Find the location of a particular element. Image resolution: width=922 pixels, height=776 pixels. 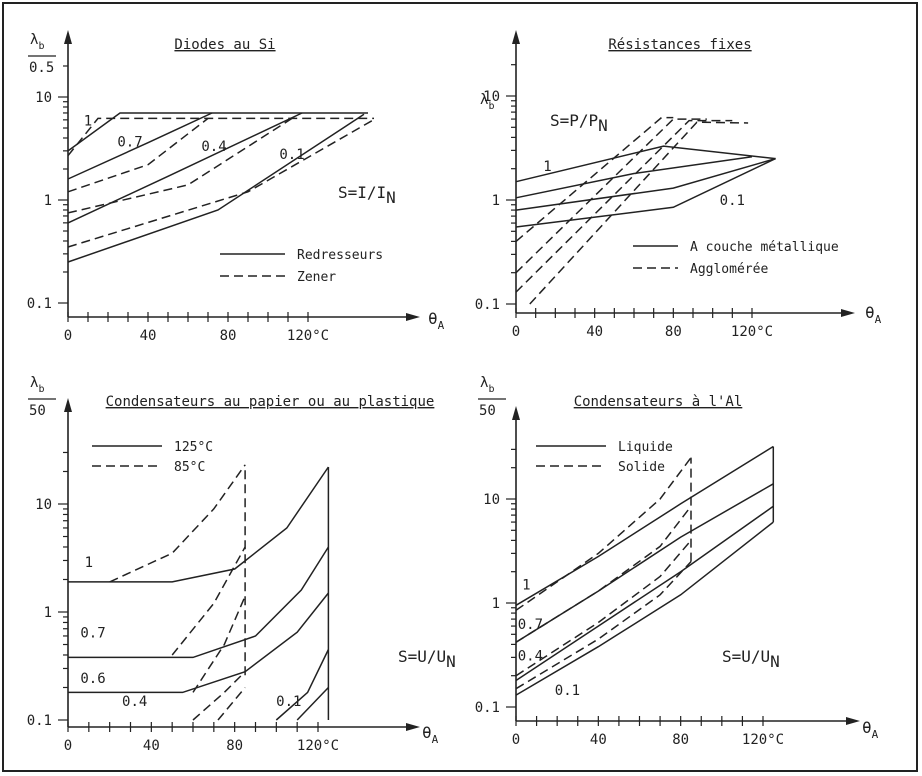

chart-title: Résistances fixes is located at coordinates (679, 45).